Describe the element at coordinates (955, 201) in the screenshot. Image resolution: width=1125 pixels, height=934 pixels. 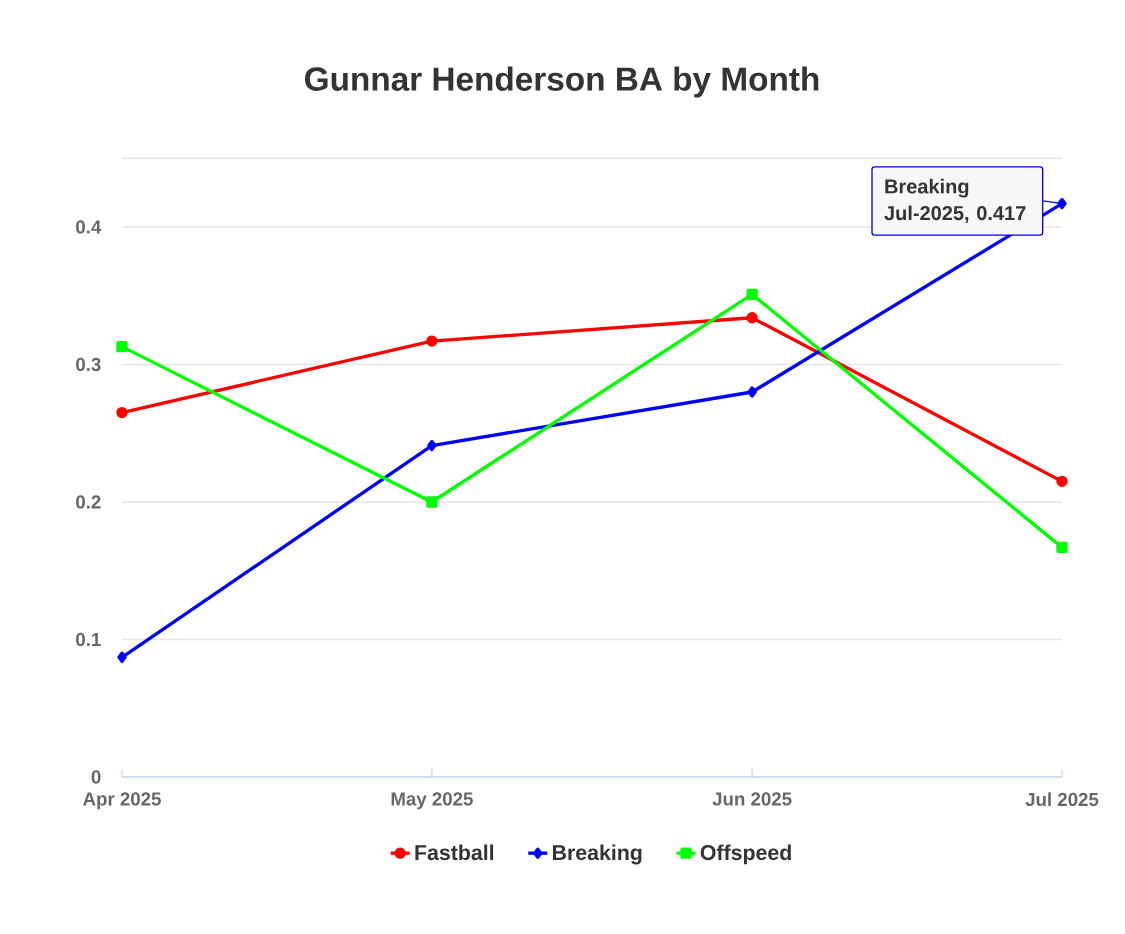
I see `annotation: Breaking Jul-2025, 0.417` at that location.